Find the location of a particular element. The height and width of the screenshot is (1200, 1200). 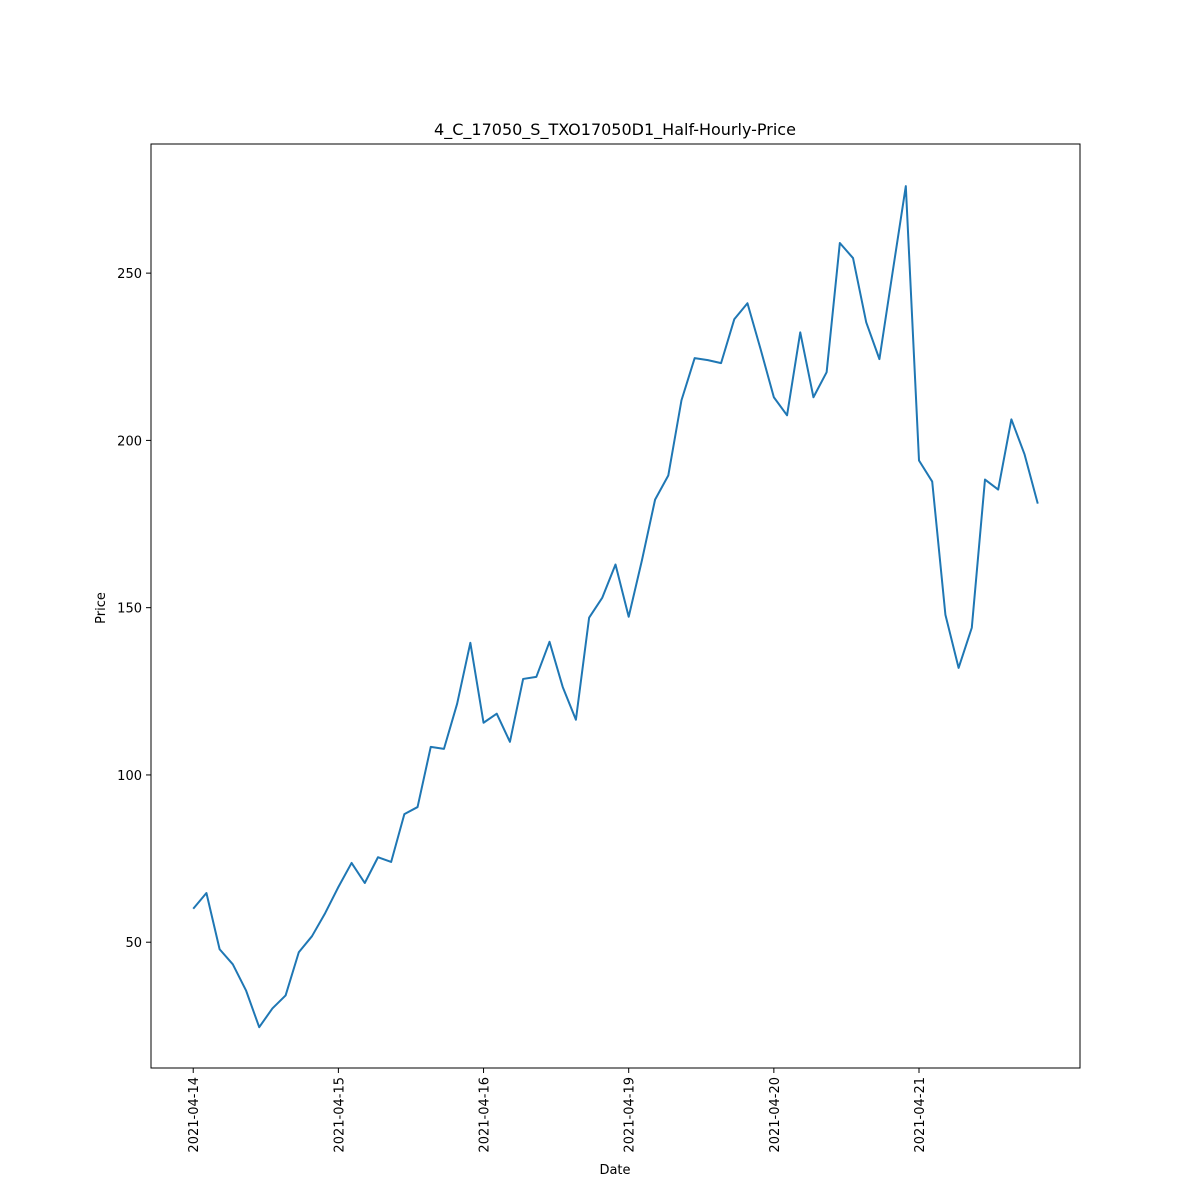

x-tick-label: 2021-04-14 is located at coordinates (194, 1115).